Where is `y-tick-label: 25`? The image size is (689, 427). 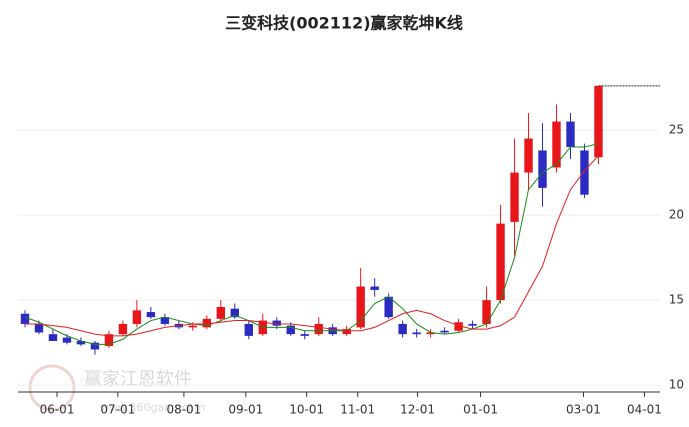 y-tick-label: 25 is located at coordinates (676, 130).